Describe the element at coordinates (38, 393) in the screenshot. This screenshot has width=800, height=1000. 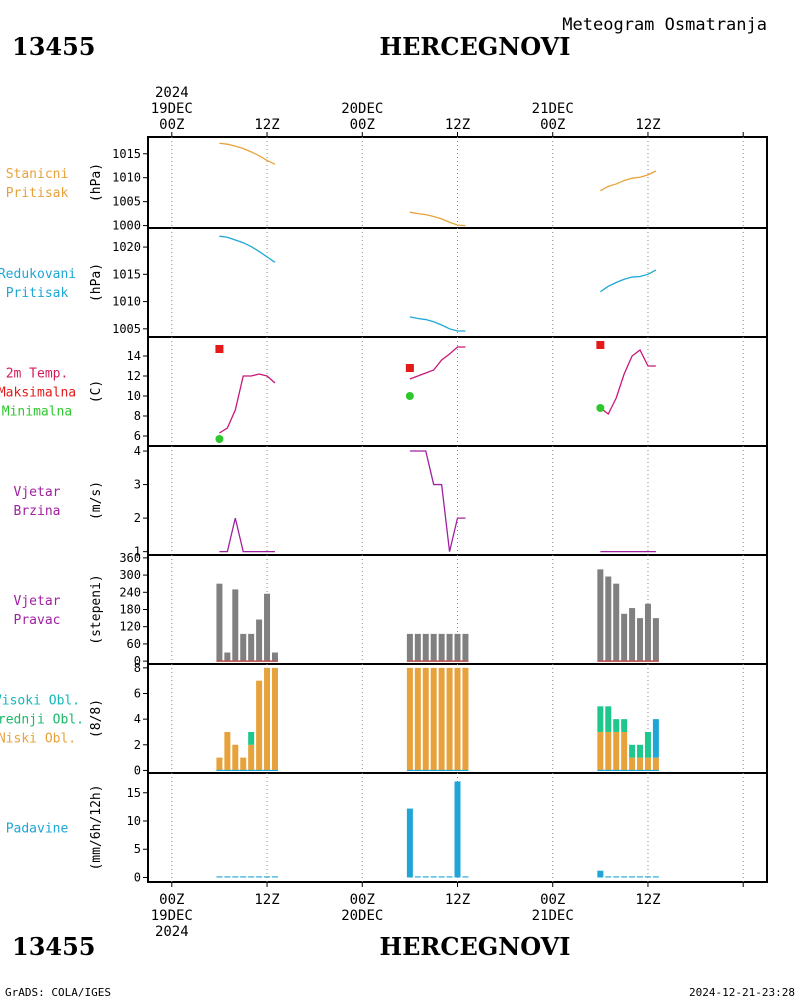
I see `panel-label: Maksimalna` at that location.